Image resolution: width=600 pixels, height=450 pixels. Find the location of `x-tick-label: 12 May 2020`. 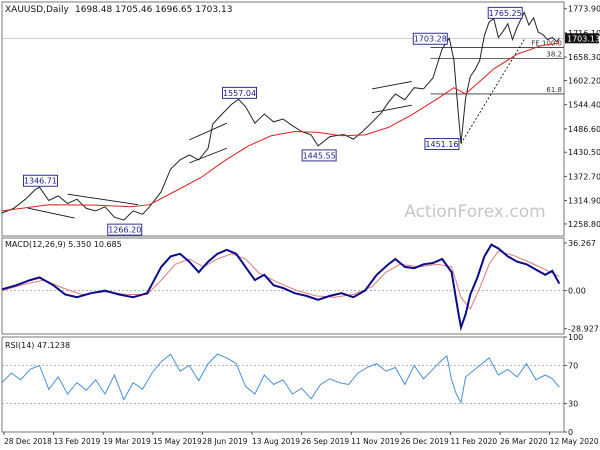

x-tick-label: 12 May 2020 is located at coordinates (574, 441).